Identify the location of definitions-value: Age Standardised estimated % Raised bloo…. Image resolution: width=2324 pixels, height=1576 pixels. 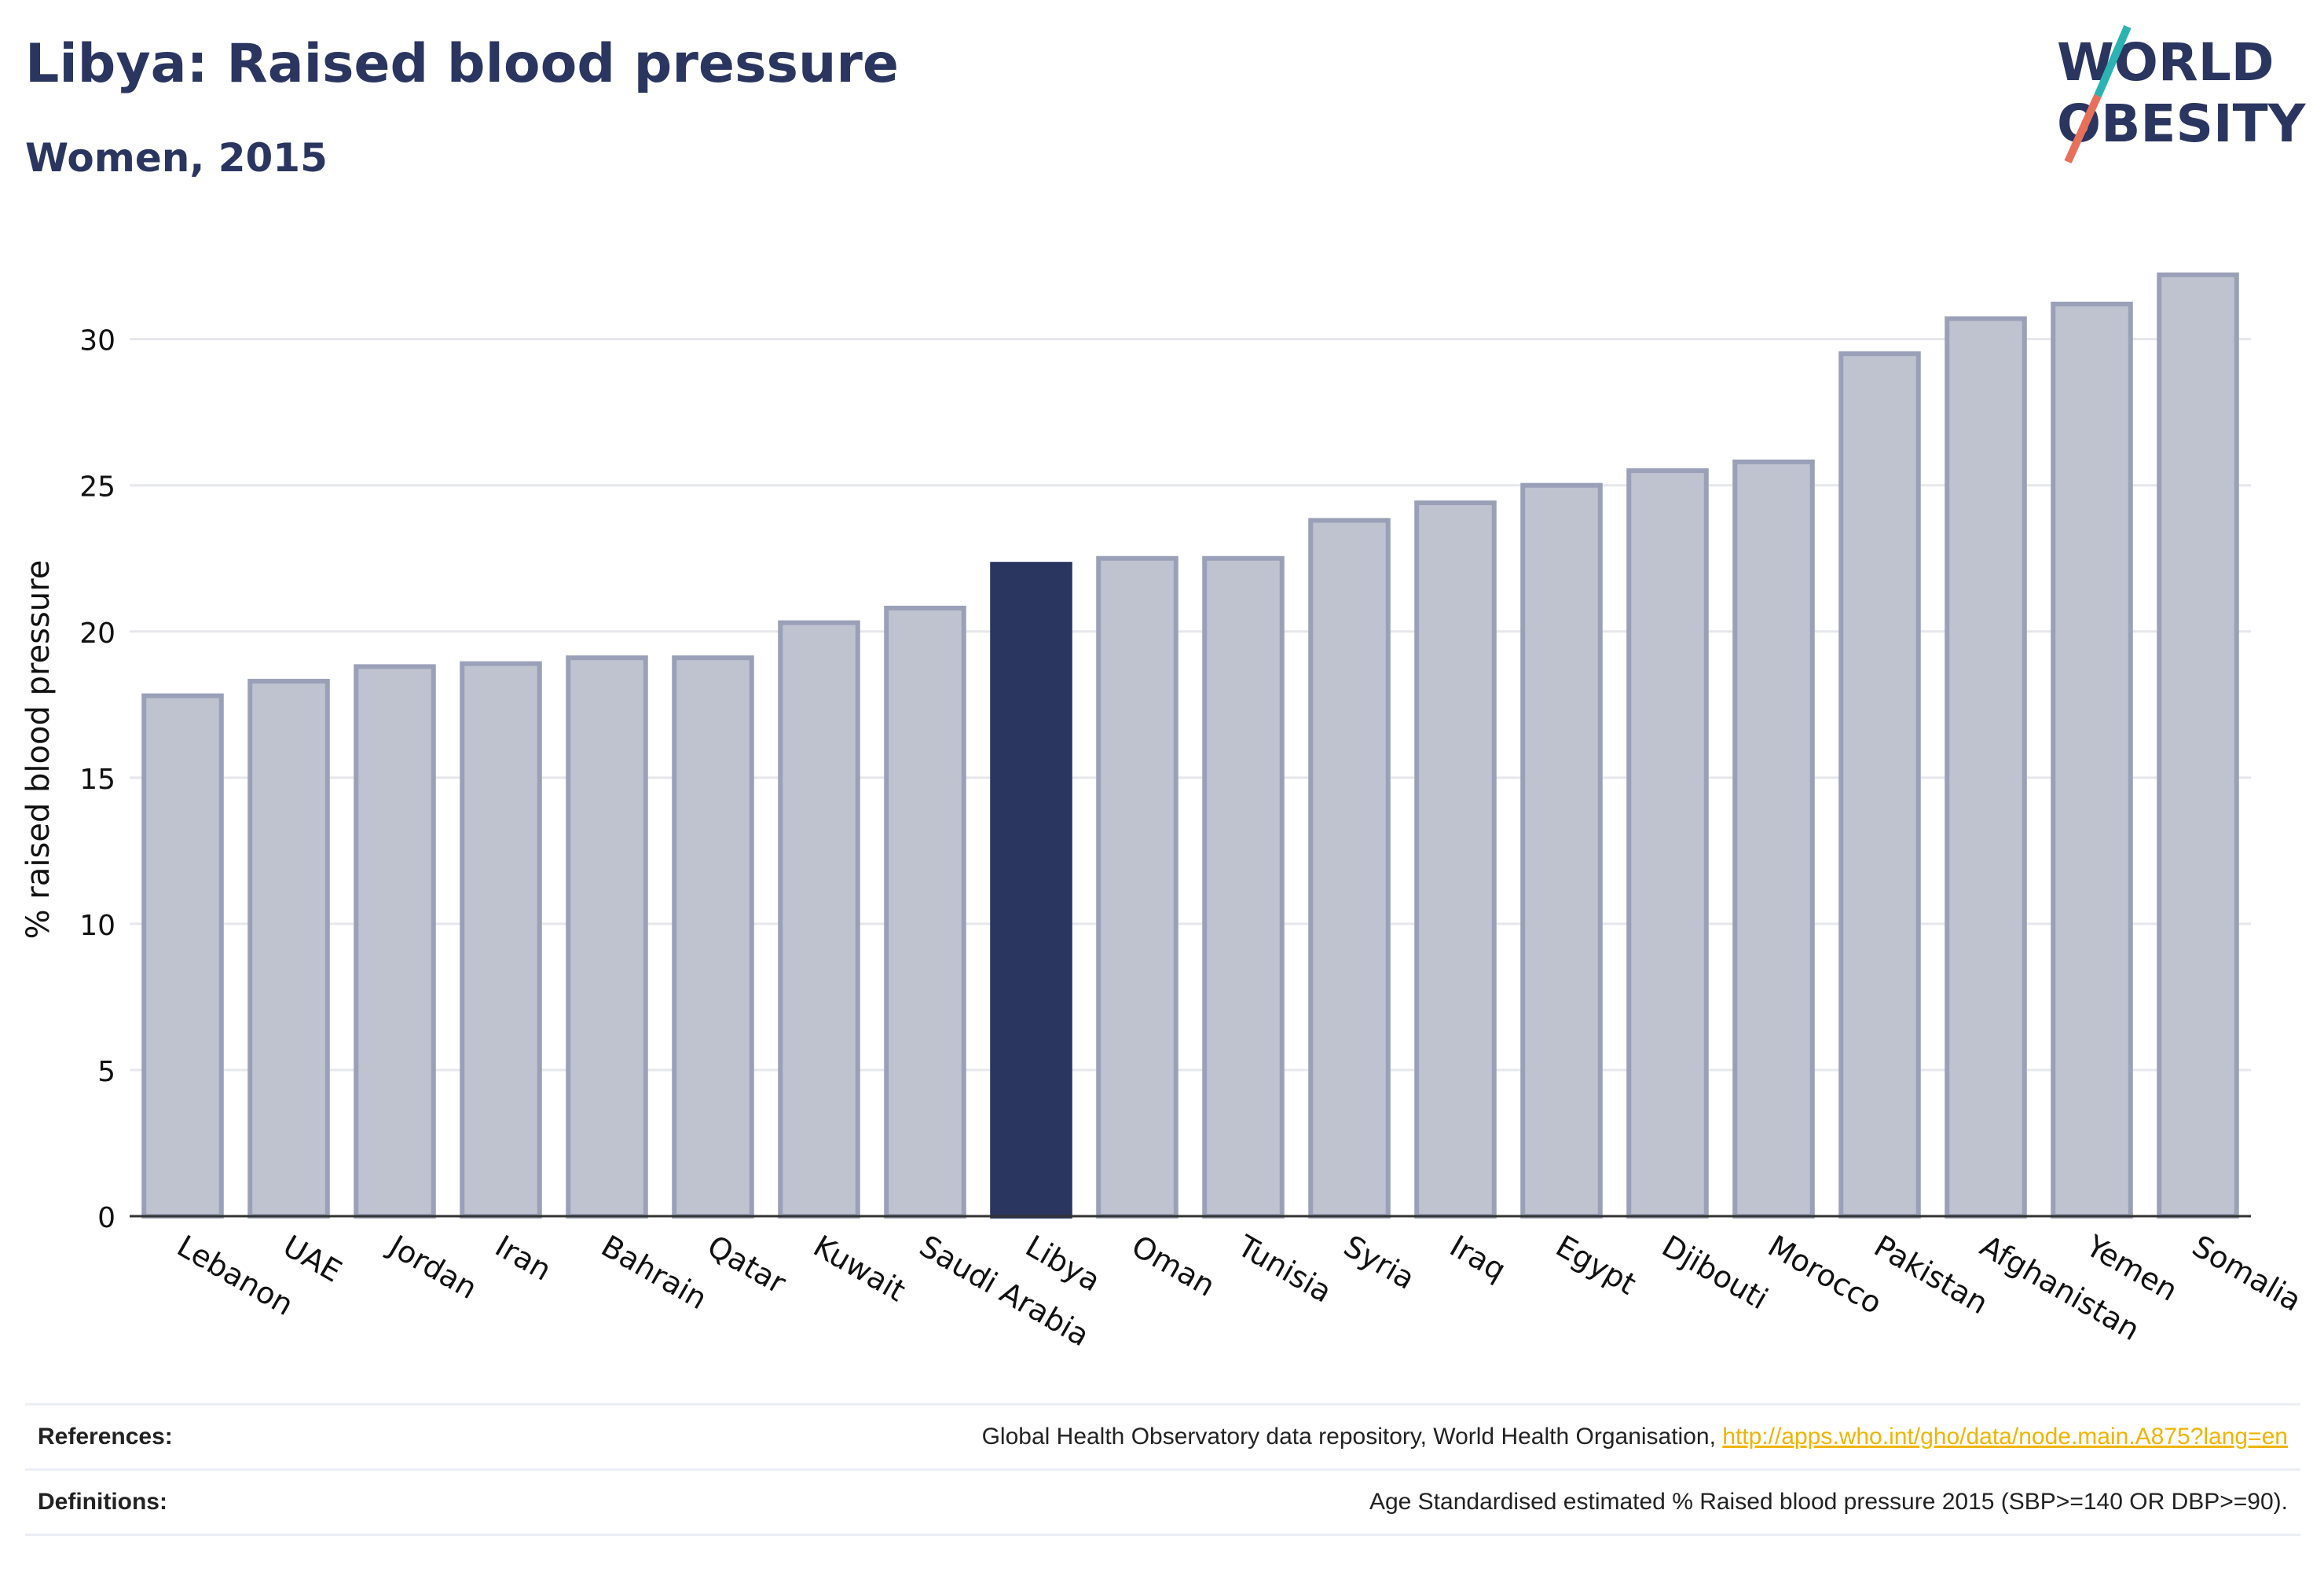
(1828, 1502).